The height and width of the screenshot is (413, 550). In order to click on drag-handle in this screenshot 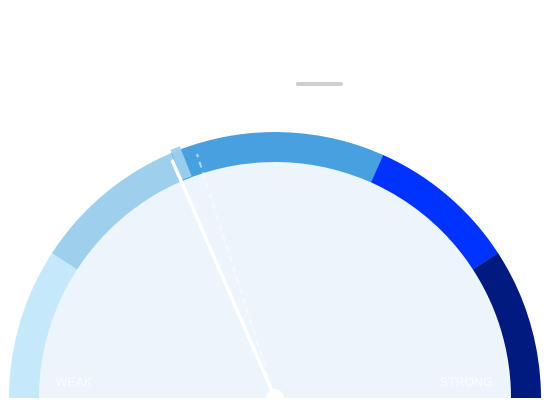, I will do `click(319, 84)`.